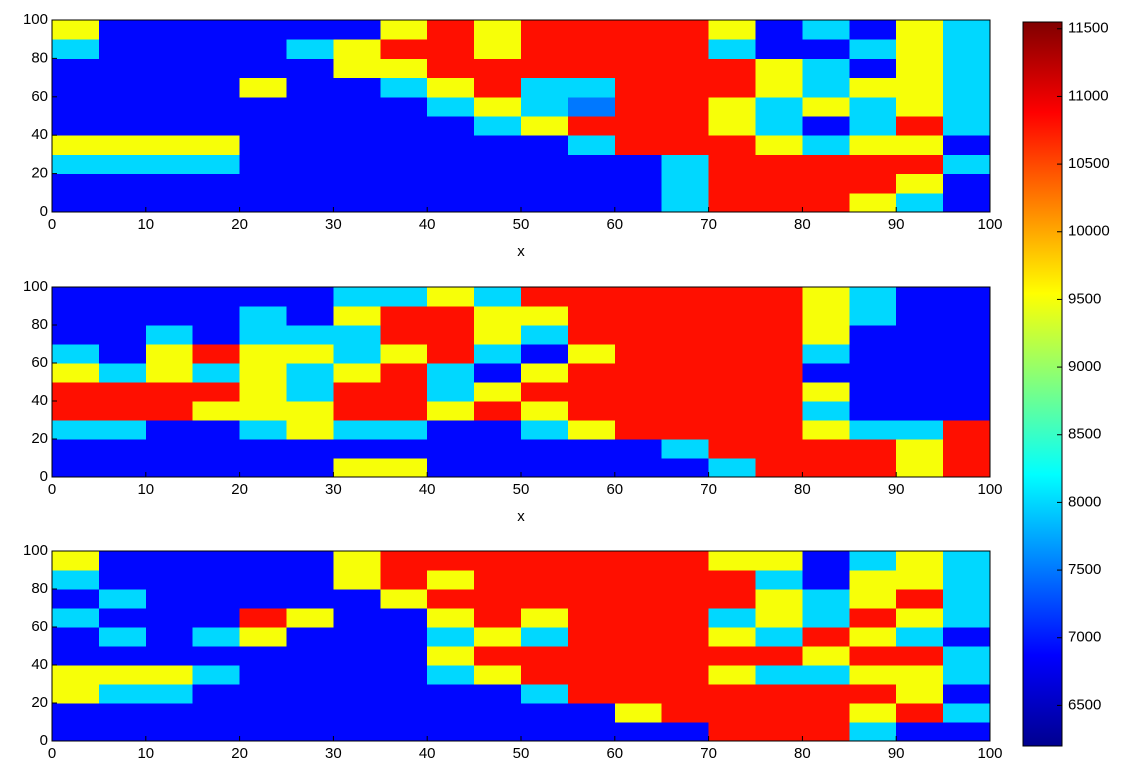  Describe the element at coordinates (427, 753) in the screenshot. I see `x-tick-label: 40` at that location.